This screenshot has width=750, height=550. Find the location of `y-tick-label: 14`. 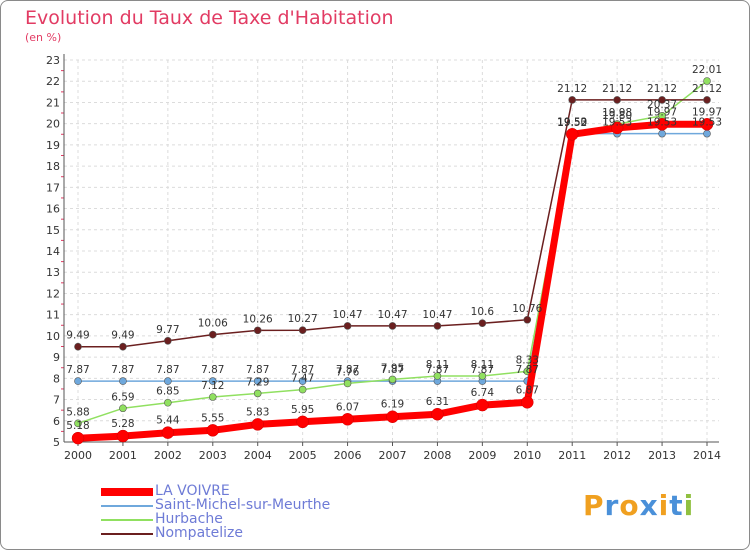

y-tick-label: 14 is located at coordinates (53, 251).